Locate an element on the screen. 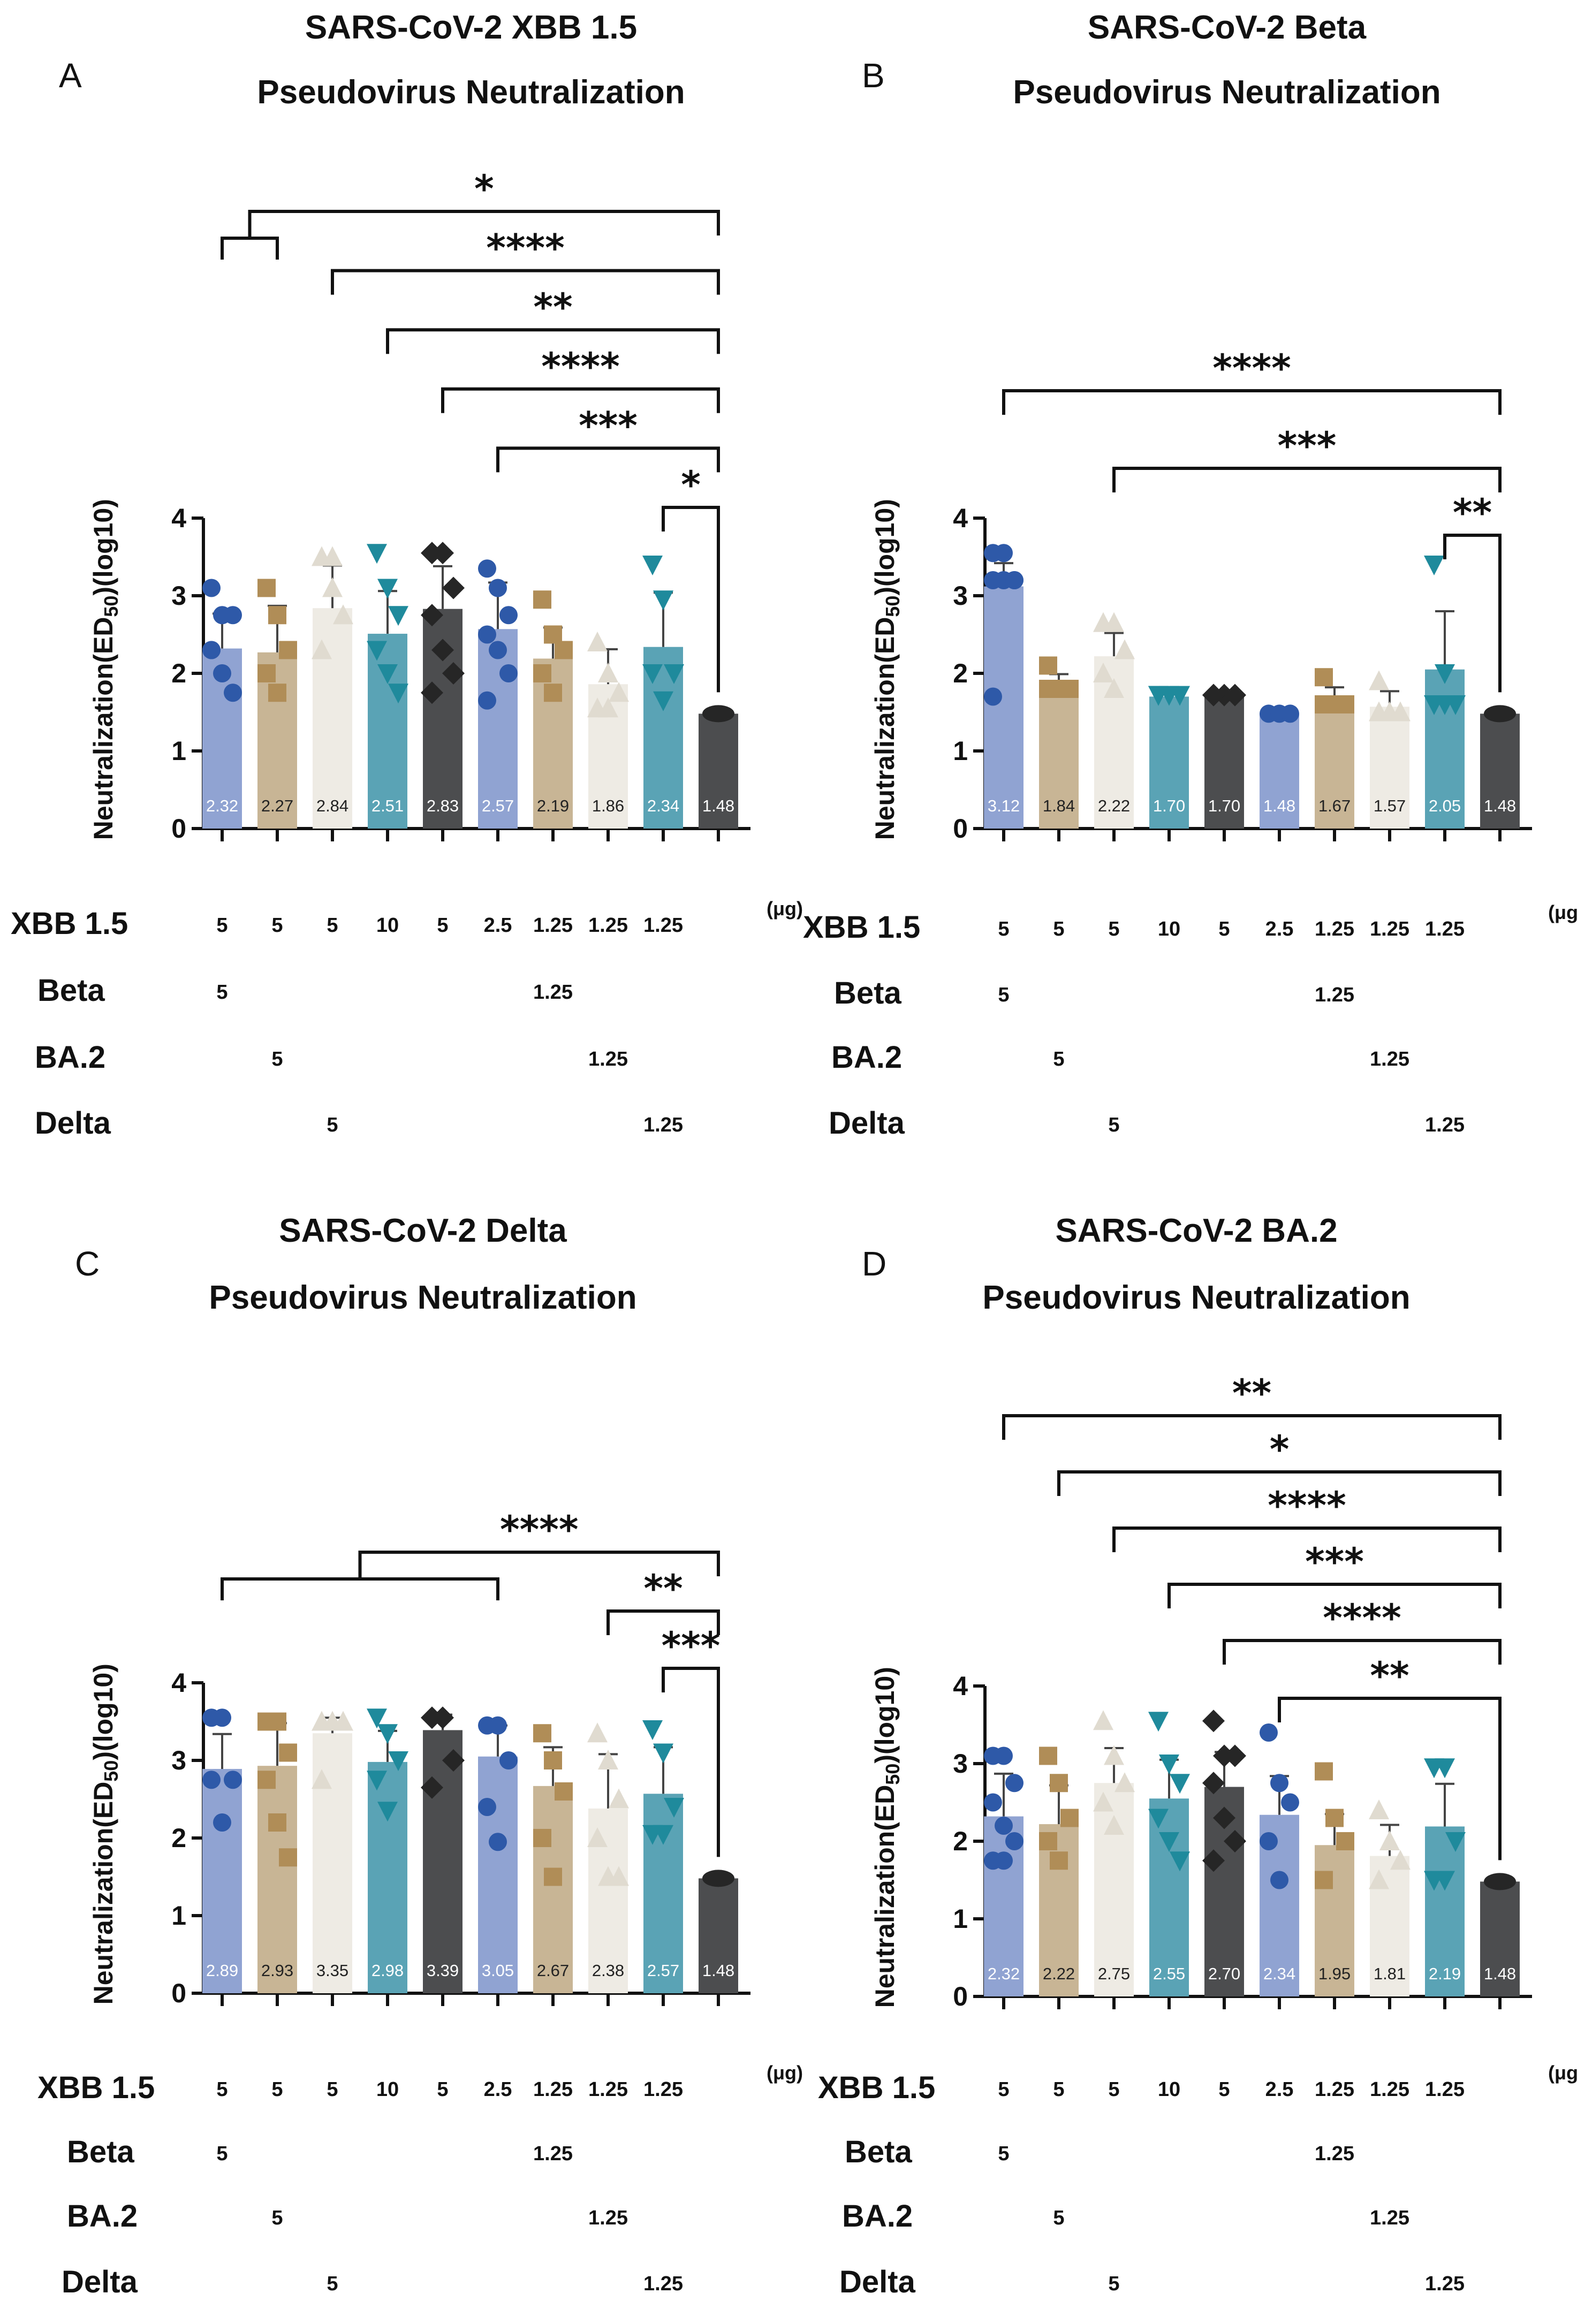 This screenshot has width=1577, height=2324. bar-value-label: 2.55 is located at coordinates (1169, 1973).